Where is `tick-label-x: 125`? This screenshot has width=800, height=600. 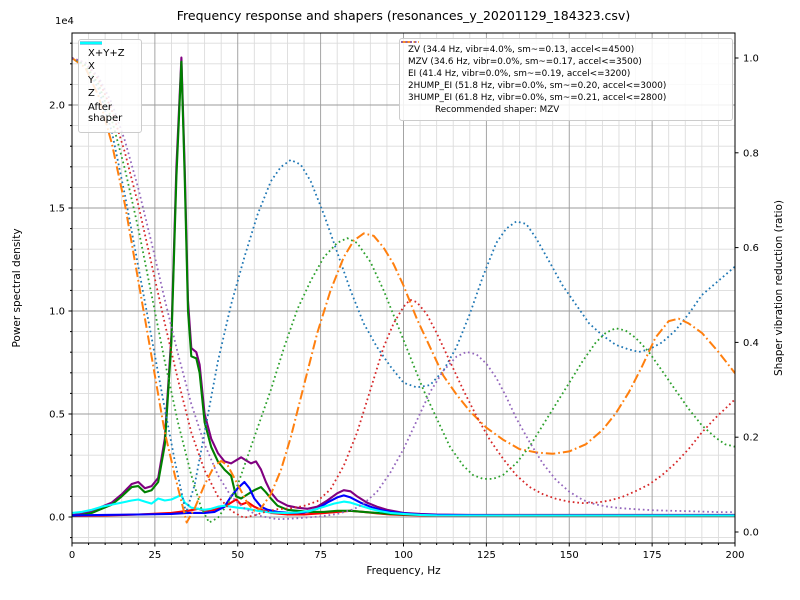 tick-label-x: 125 is located at coordinates (486, 555).